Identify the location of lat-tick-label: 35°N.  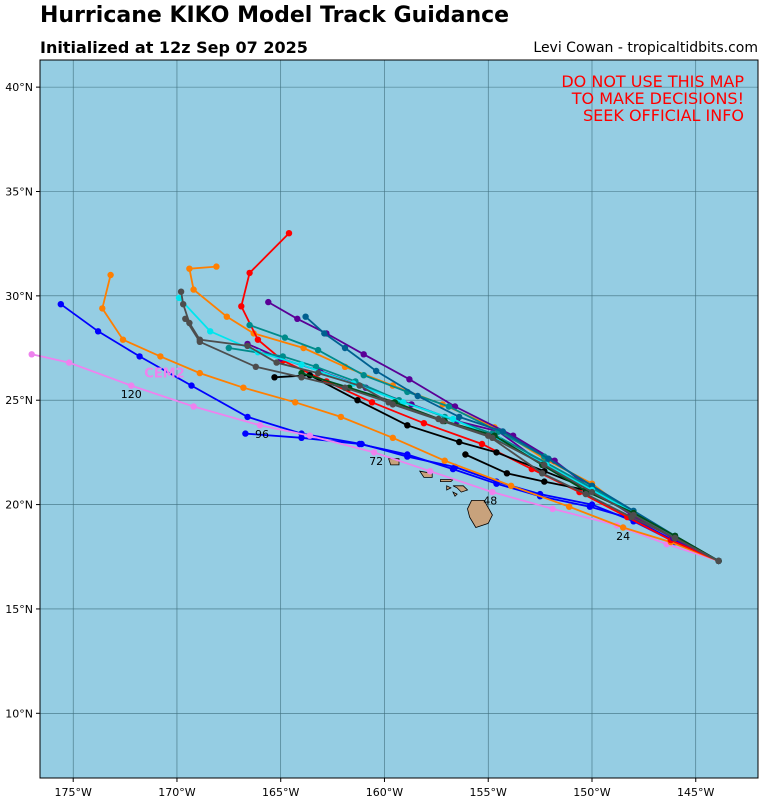
(19, 191).